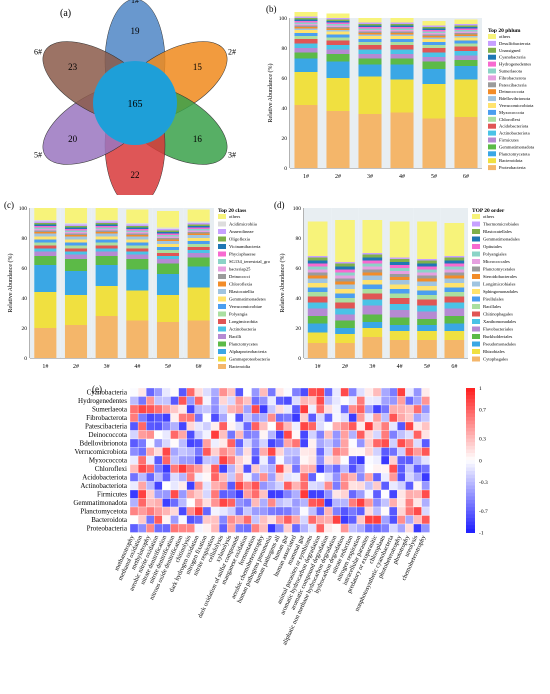  What do you see at coordinates (104, 512) in the screenshot?
I see `heatmap-row-label: Planctomycetota` at bounding box center [104, 512].